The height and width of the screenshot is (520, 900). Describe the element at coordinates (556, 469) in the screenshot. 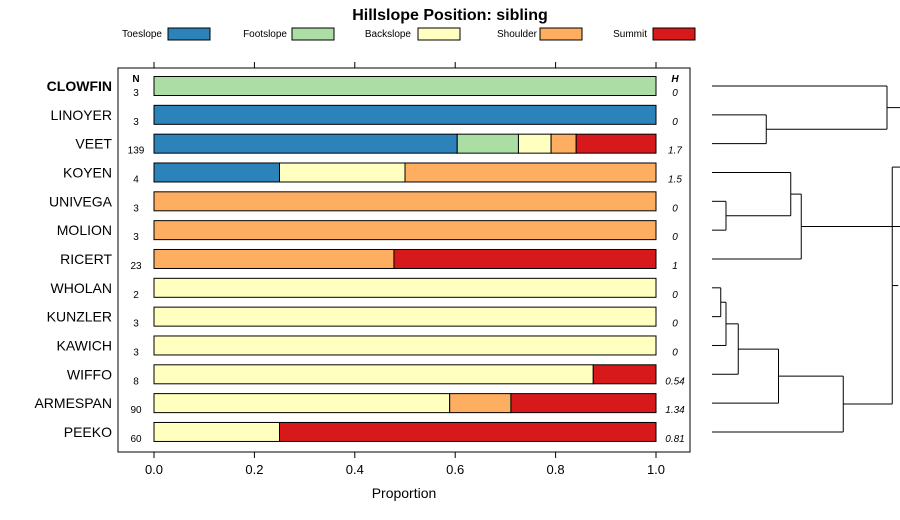

I see `x-tick-label-4: 0.8` at that location.